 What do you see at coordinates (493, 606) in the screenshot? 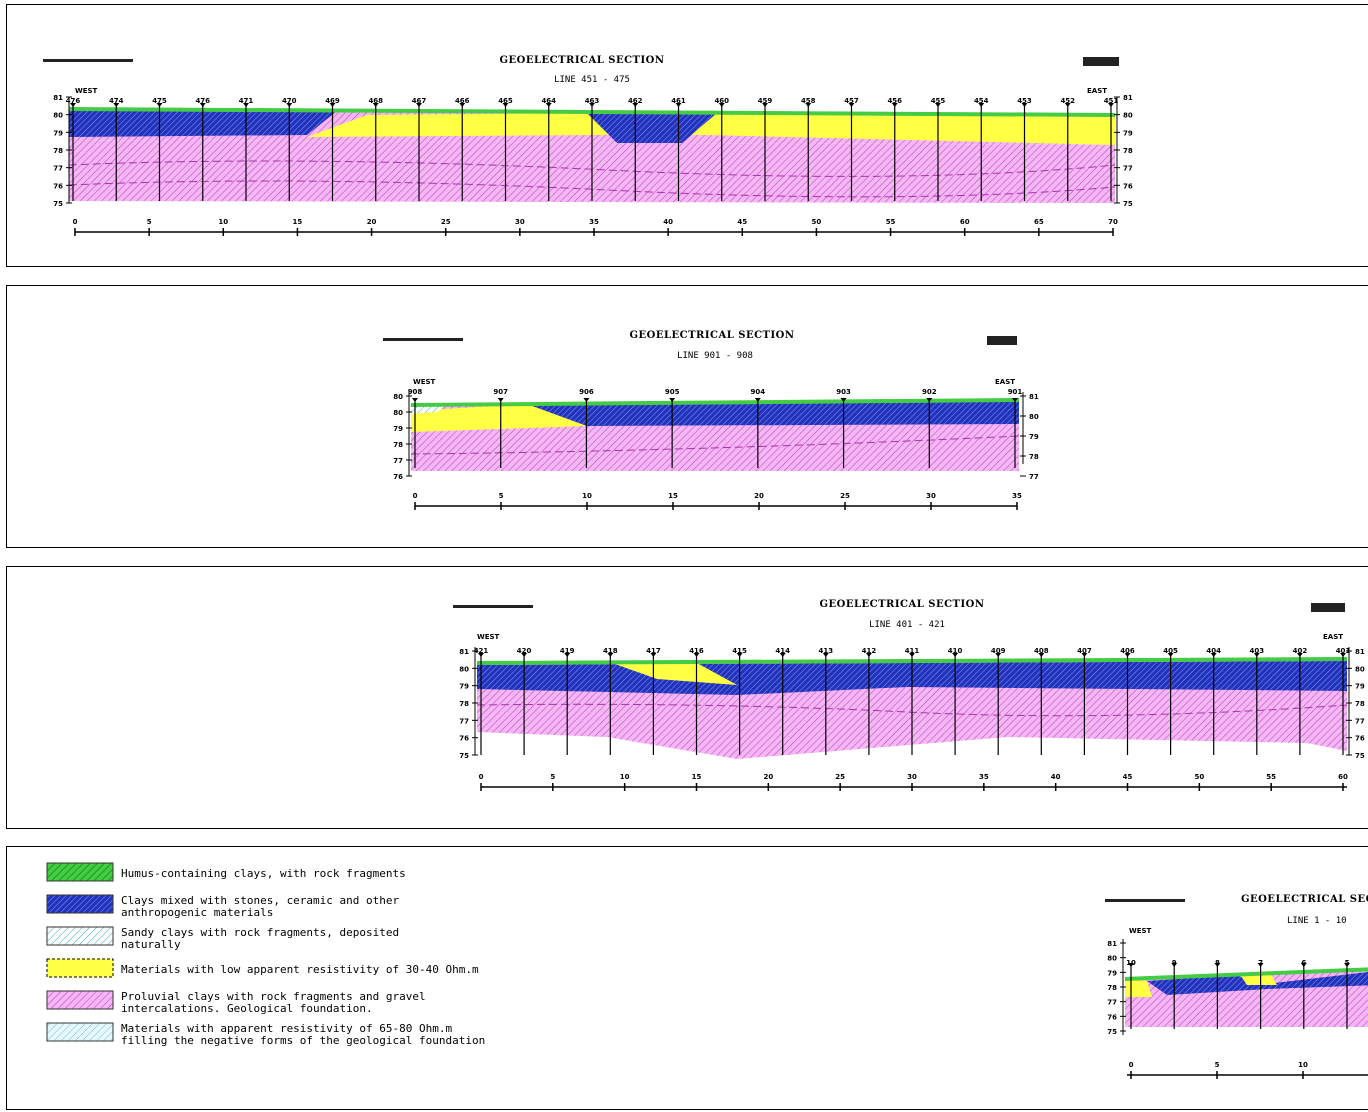
I see `section-3-label-left` at bounding box center [493, 606].